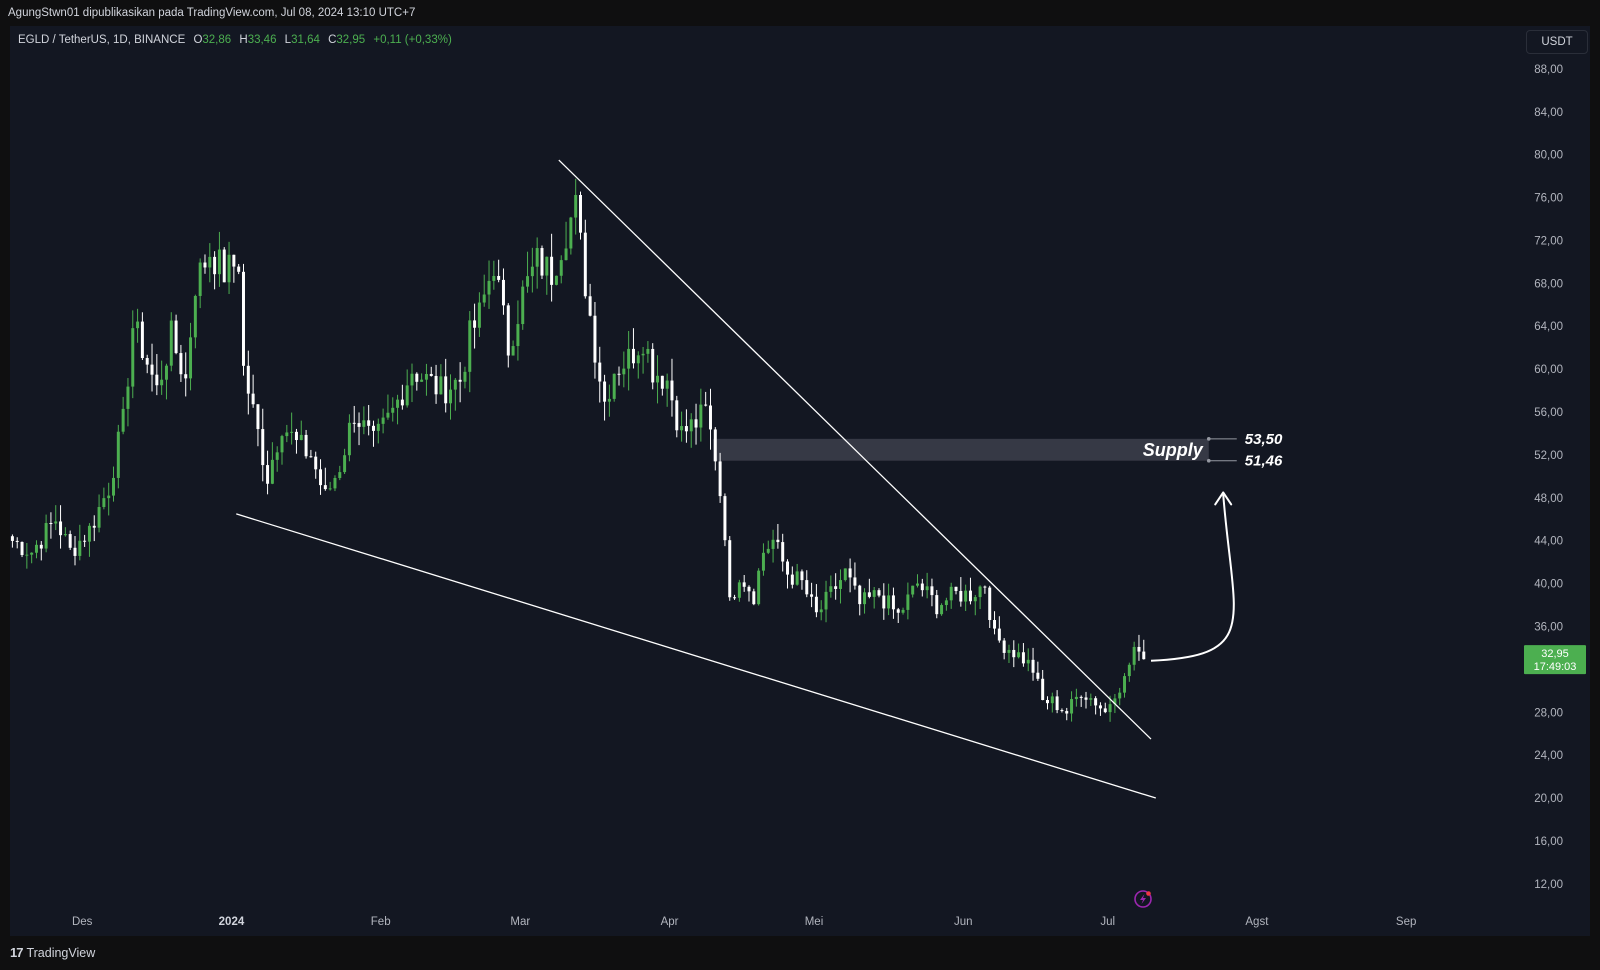 This screenshot has width=1600, height=970. Describe the element at coordinates (1143, 899) in the screenshot. I see `lightning-icon` at that location.